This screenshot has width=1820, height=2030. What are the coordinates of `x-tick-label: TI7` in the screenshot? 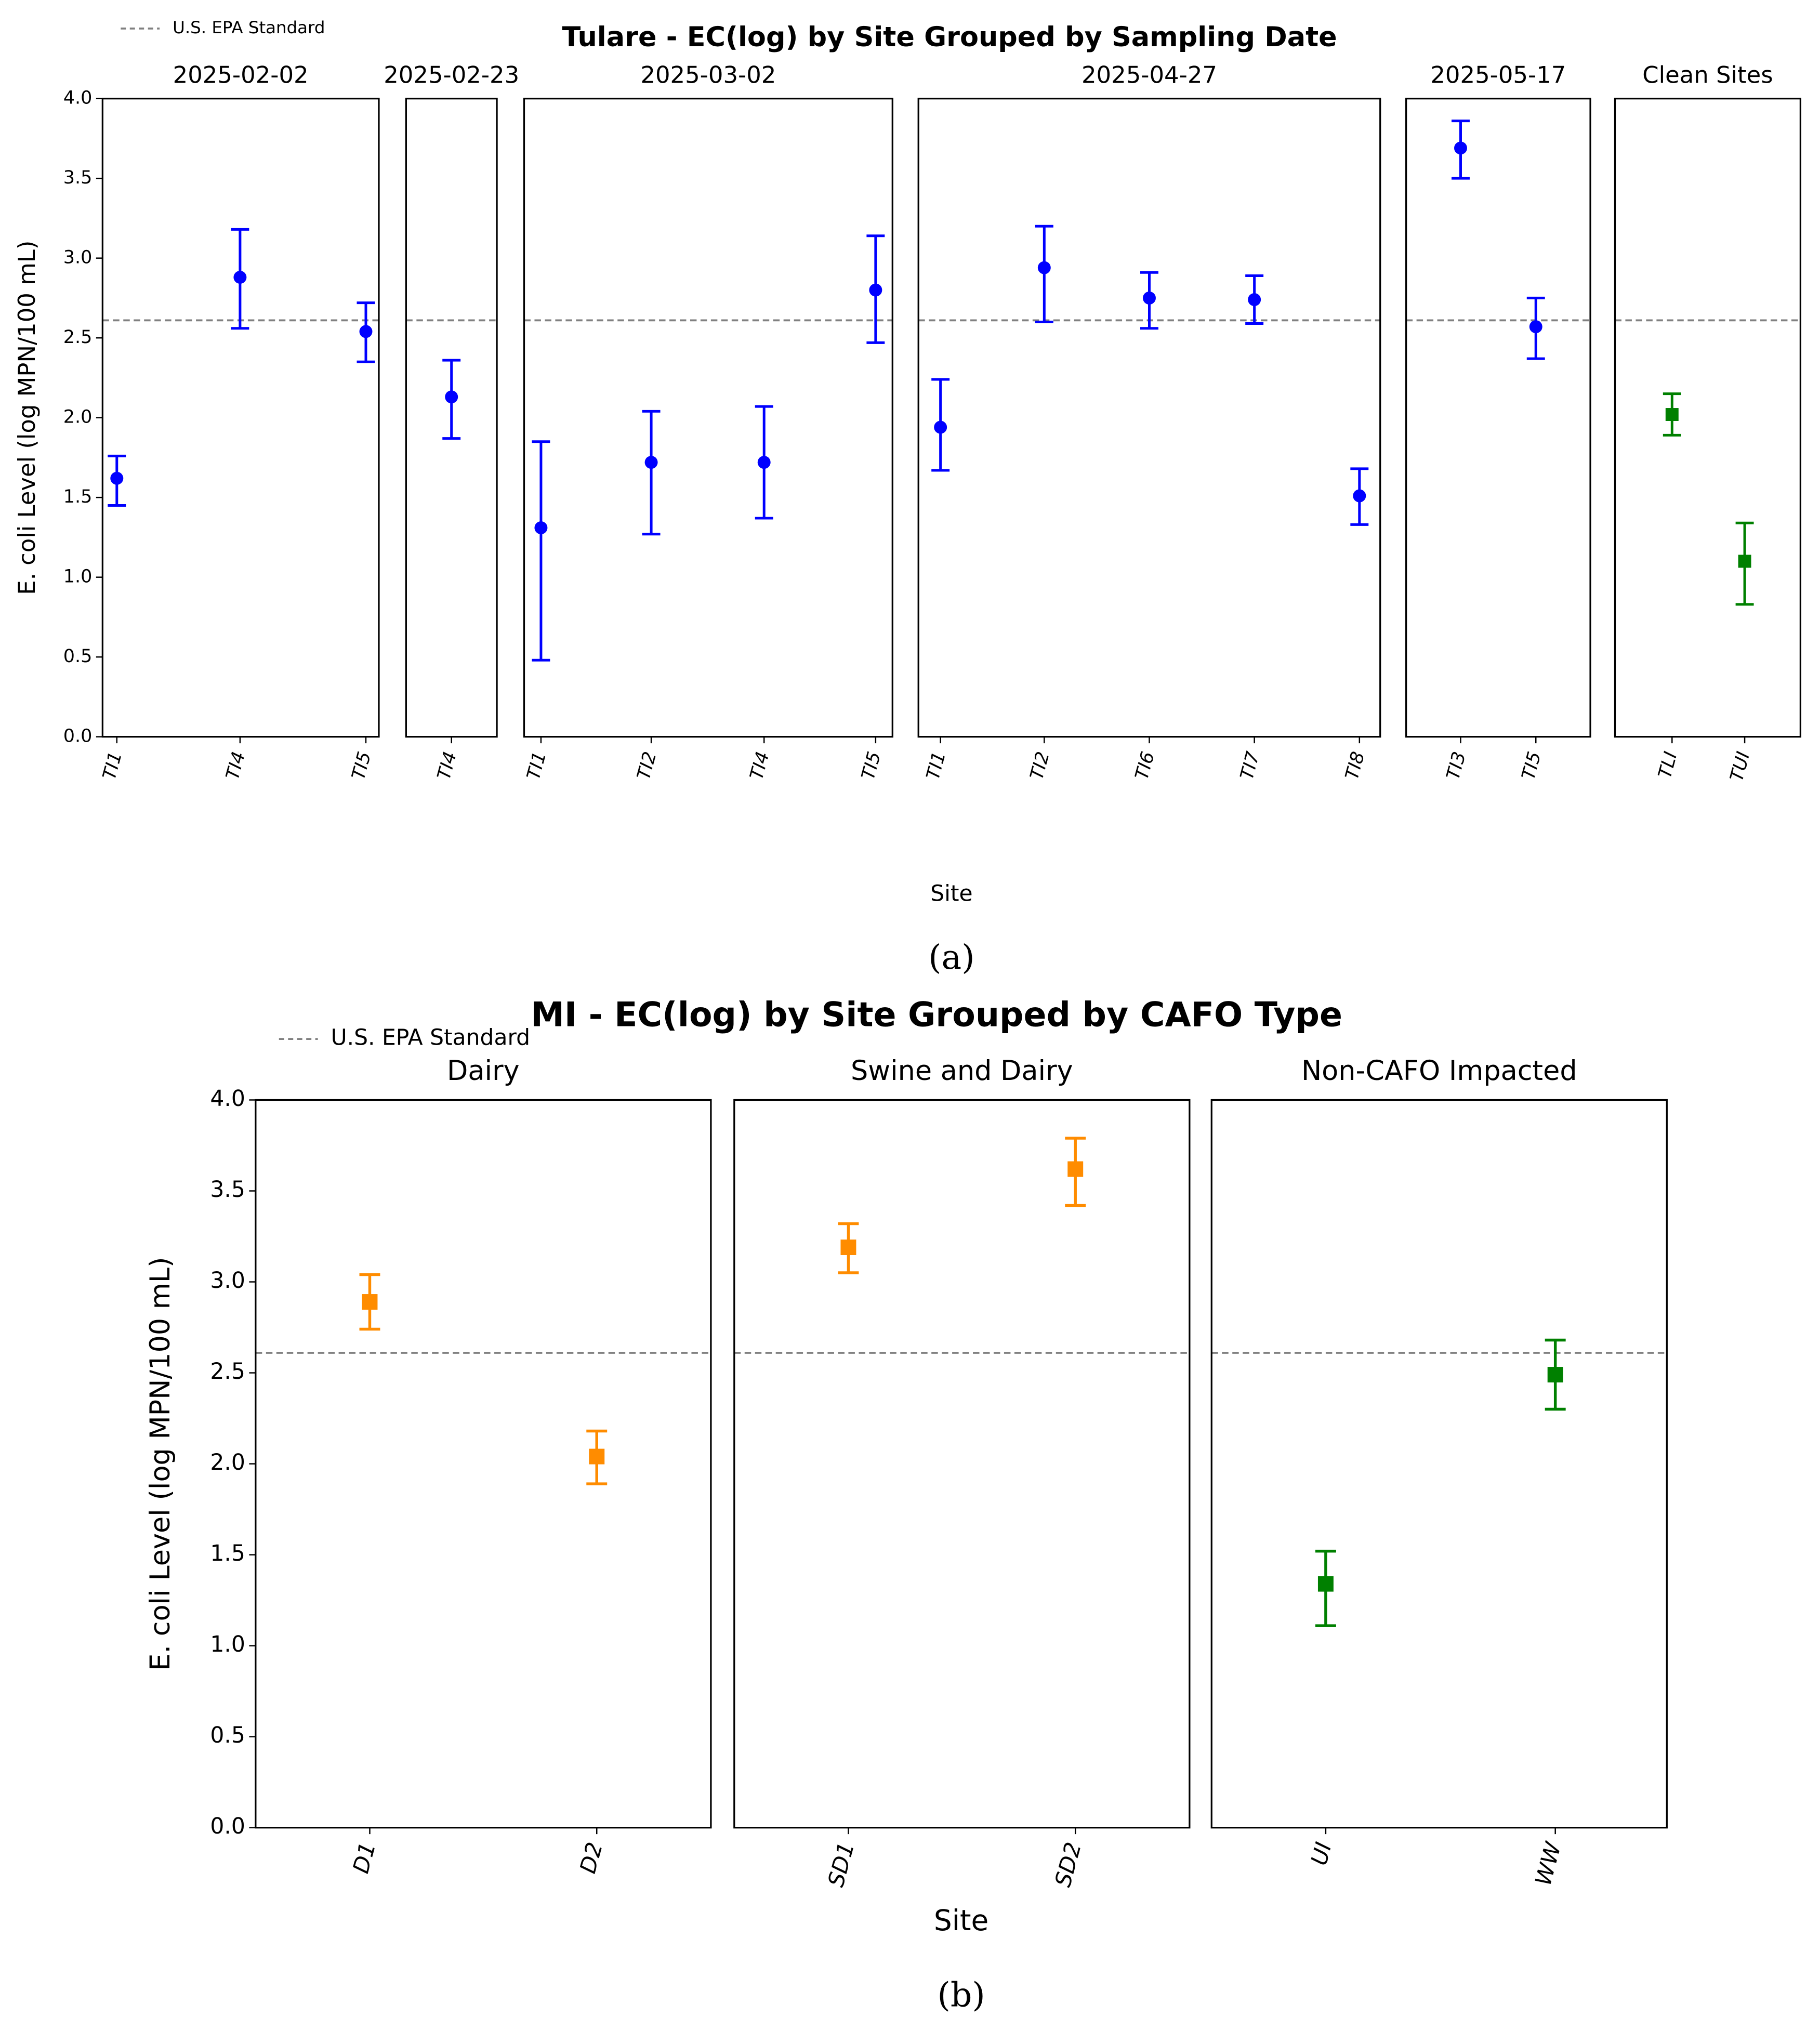 It's located at (1250, 766).